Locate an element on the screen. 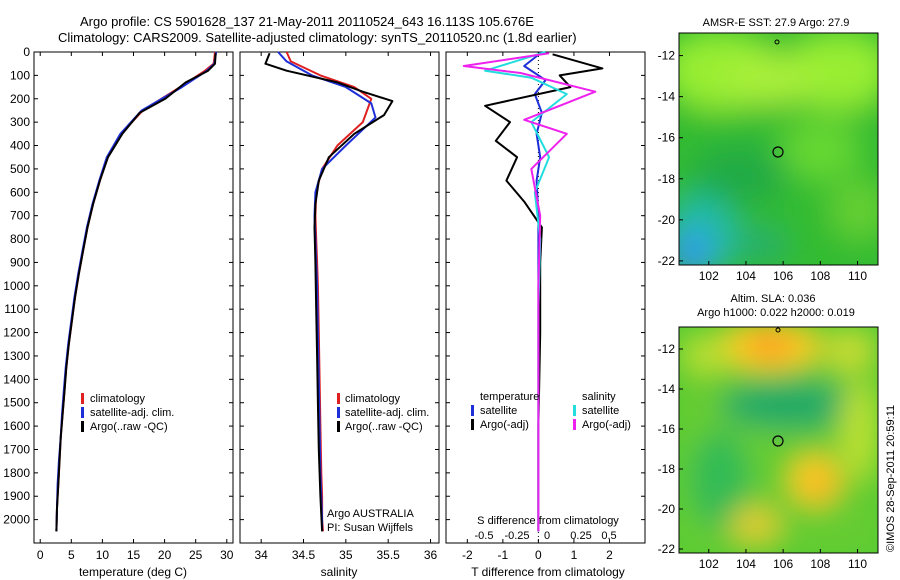  y-tick-label: 600 is located at coordinates (20, 192).